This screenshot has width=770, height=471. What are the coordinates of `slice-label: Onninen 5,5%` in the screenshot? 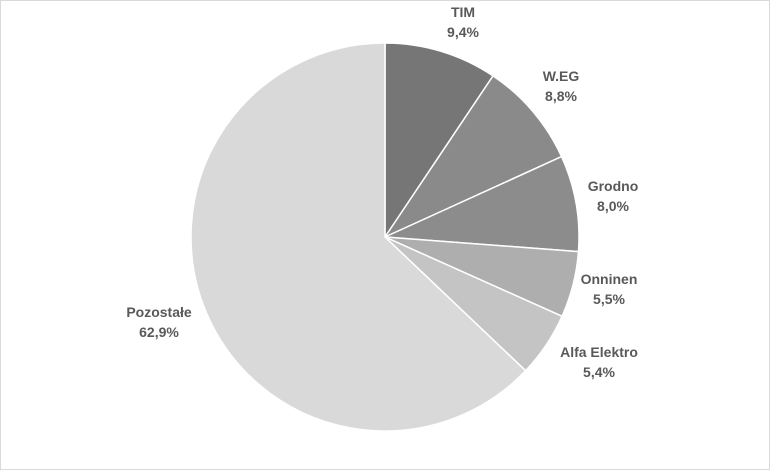 It's located at (609, 289).